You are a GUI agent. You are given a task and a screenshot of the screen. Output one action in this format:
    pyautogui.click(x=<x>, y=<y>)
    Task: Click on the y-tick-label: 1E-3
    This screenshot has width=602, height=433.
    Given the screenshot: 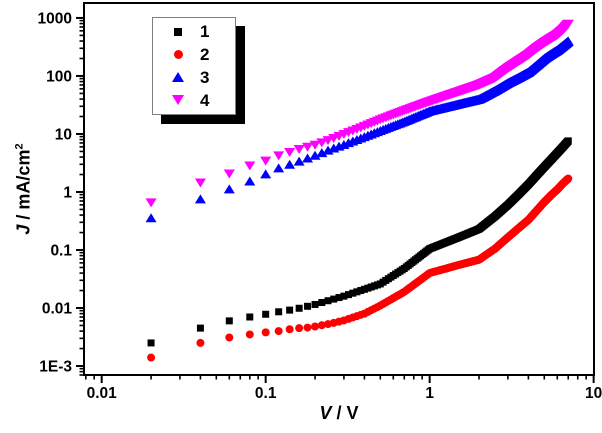 What is the action you would take?
    pyautogui.click(x=55, y=367)
    